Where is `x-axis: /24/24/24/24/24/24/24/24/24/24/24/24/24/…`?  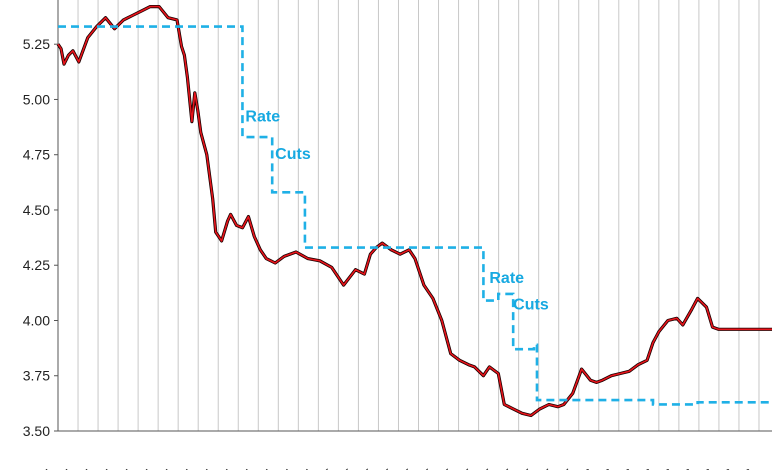
x-axis: /24/24/24/24/24/24/24/24/24/24/24/24/24/… is located at coordinates (402, 450).